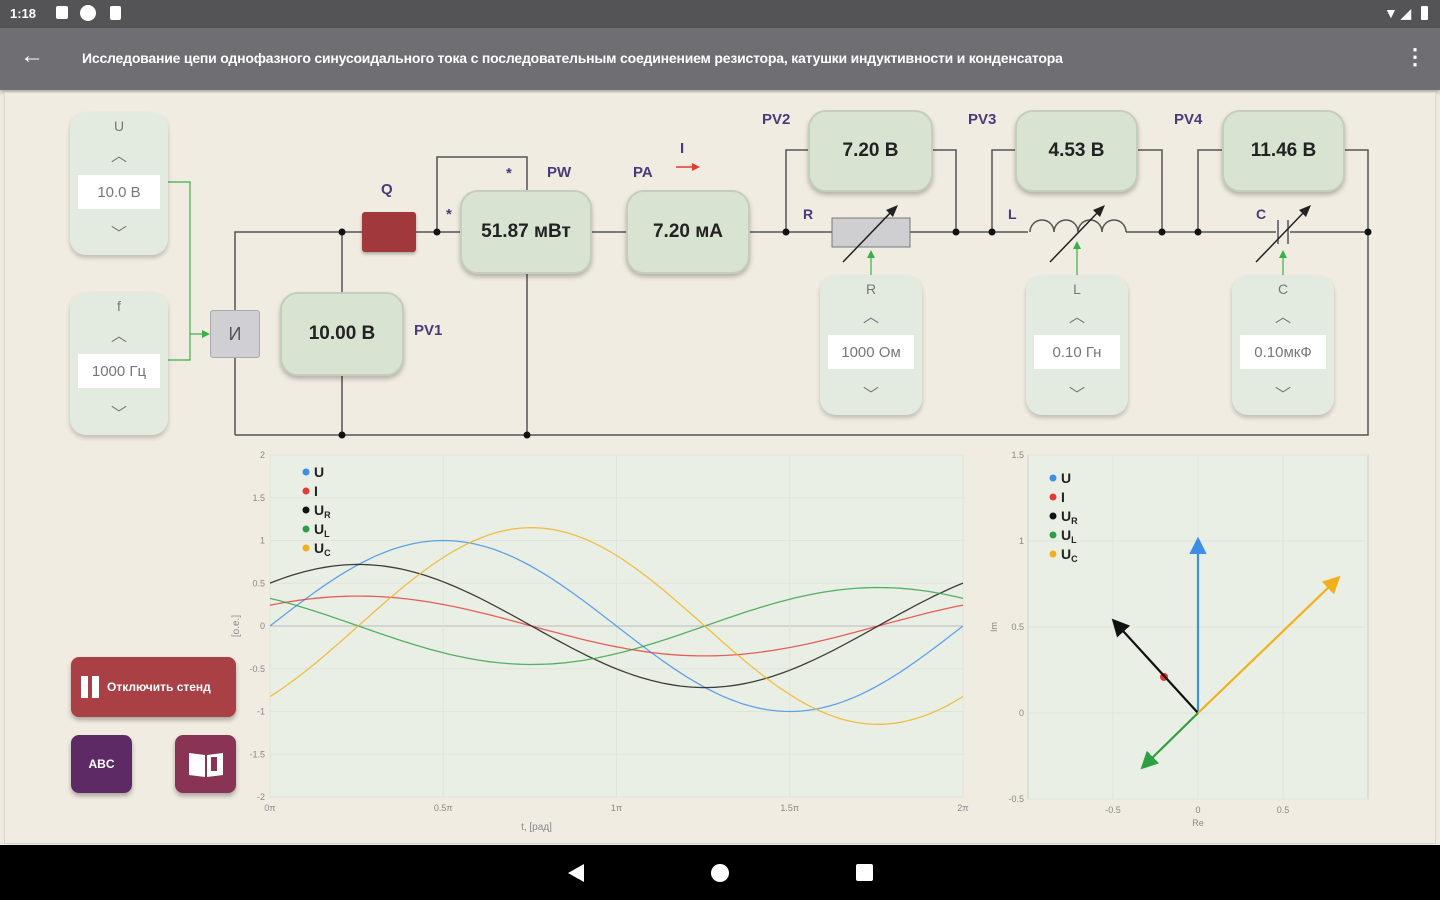 This screenshot has height=900, width=1440. What do you see at coordinates (776, 119) in the screenshot?
I see `pv2-label: PV2` at bounding box center [776, 119].